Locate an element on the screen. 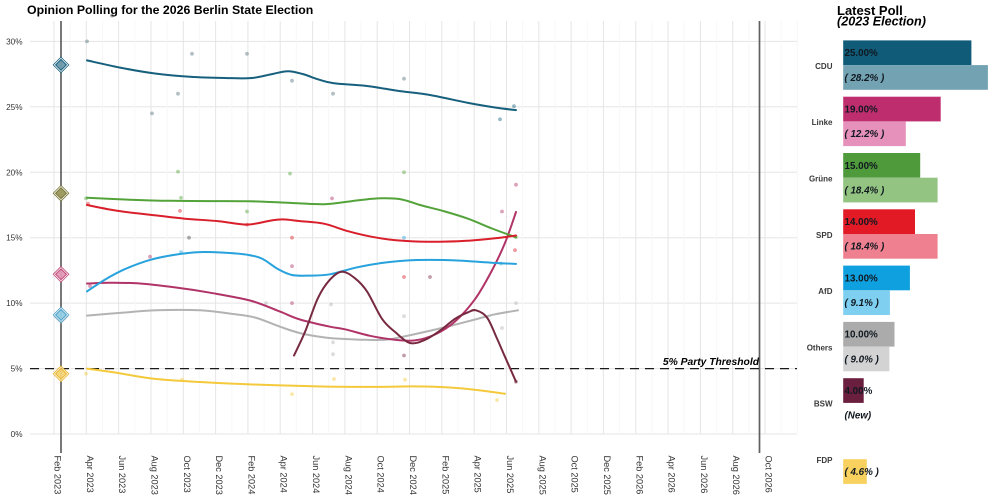 The height and width of the screenshot is (500, 1000). svg-text: CDU is located at coordinates (824, 66).